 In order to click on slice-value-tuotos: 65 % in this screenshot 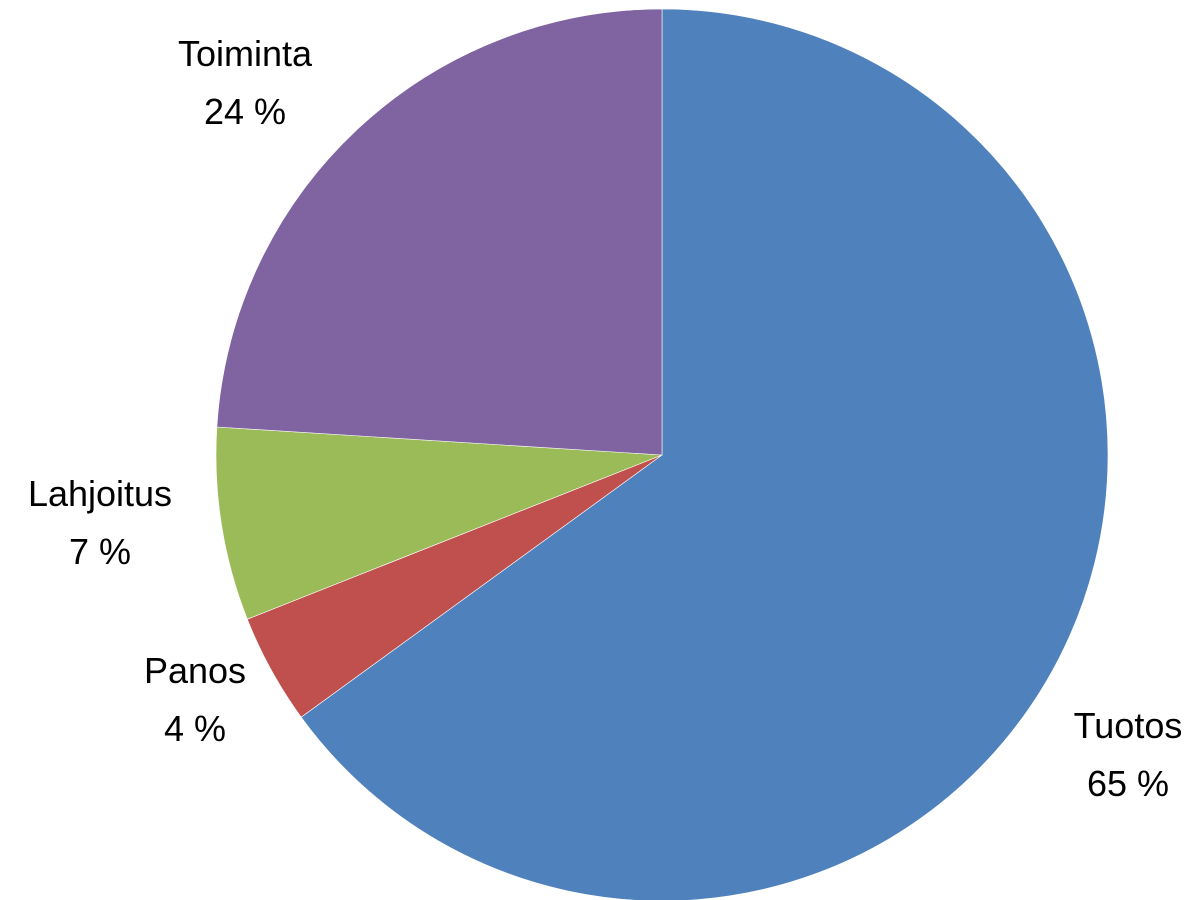, I will do `click(1128, 783)`.